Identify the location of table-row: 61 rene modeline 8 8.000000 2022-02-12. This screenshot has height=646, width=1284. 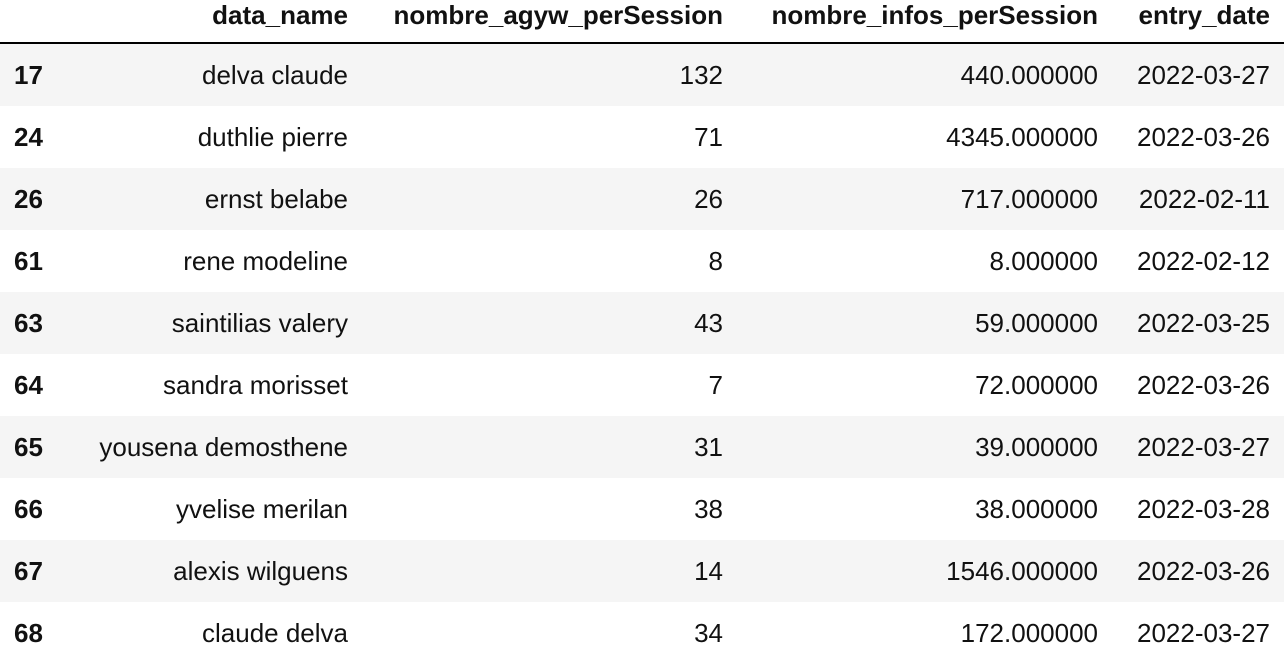
(642, 261).